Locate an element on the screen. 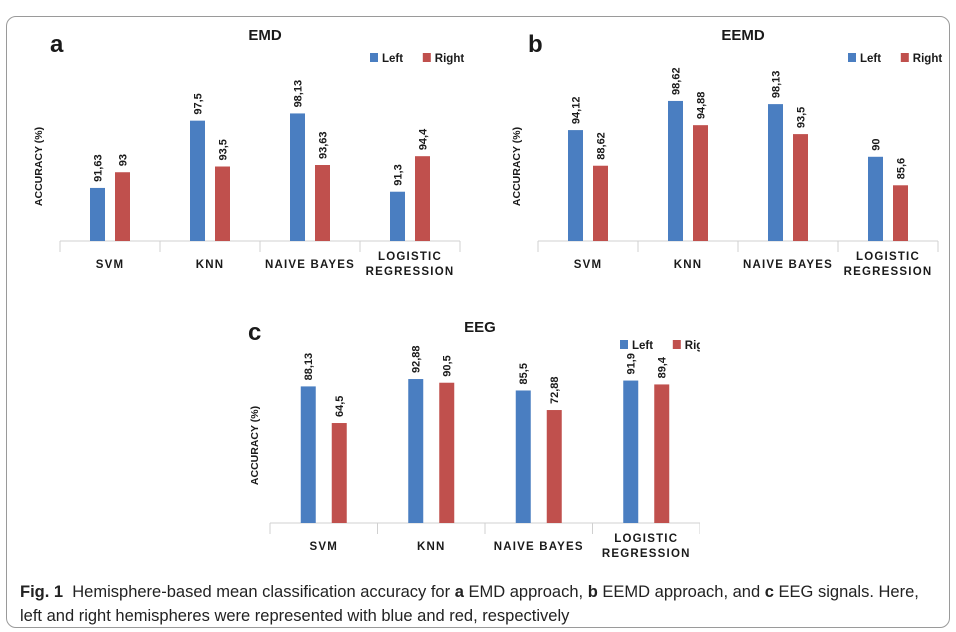  caption-text-2: EMD approach, is located at coordinates (525, 592).